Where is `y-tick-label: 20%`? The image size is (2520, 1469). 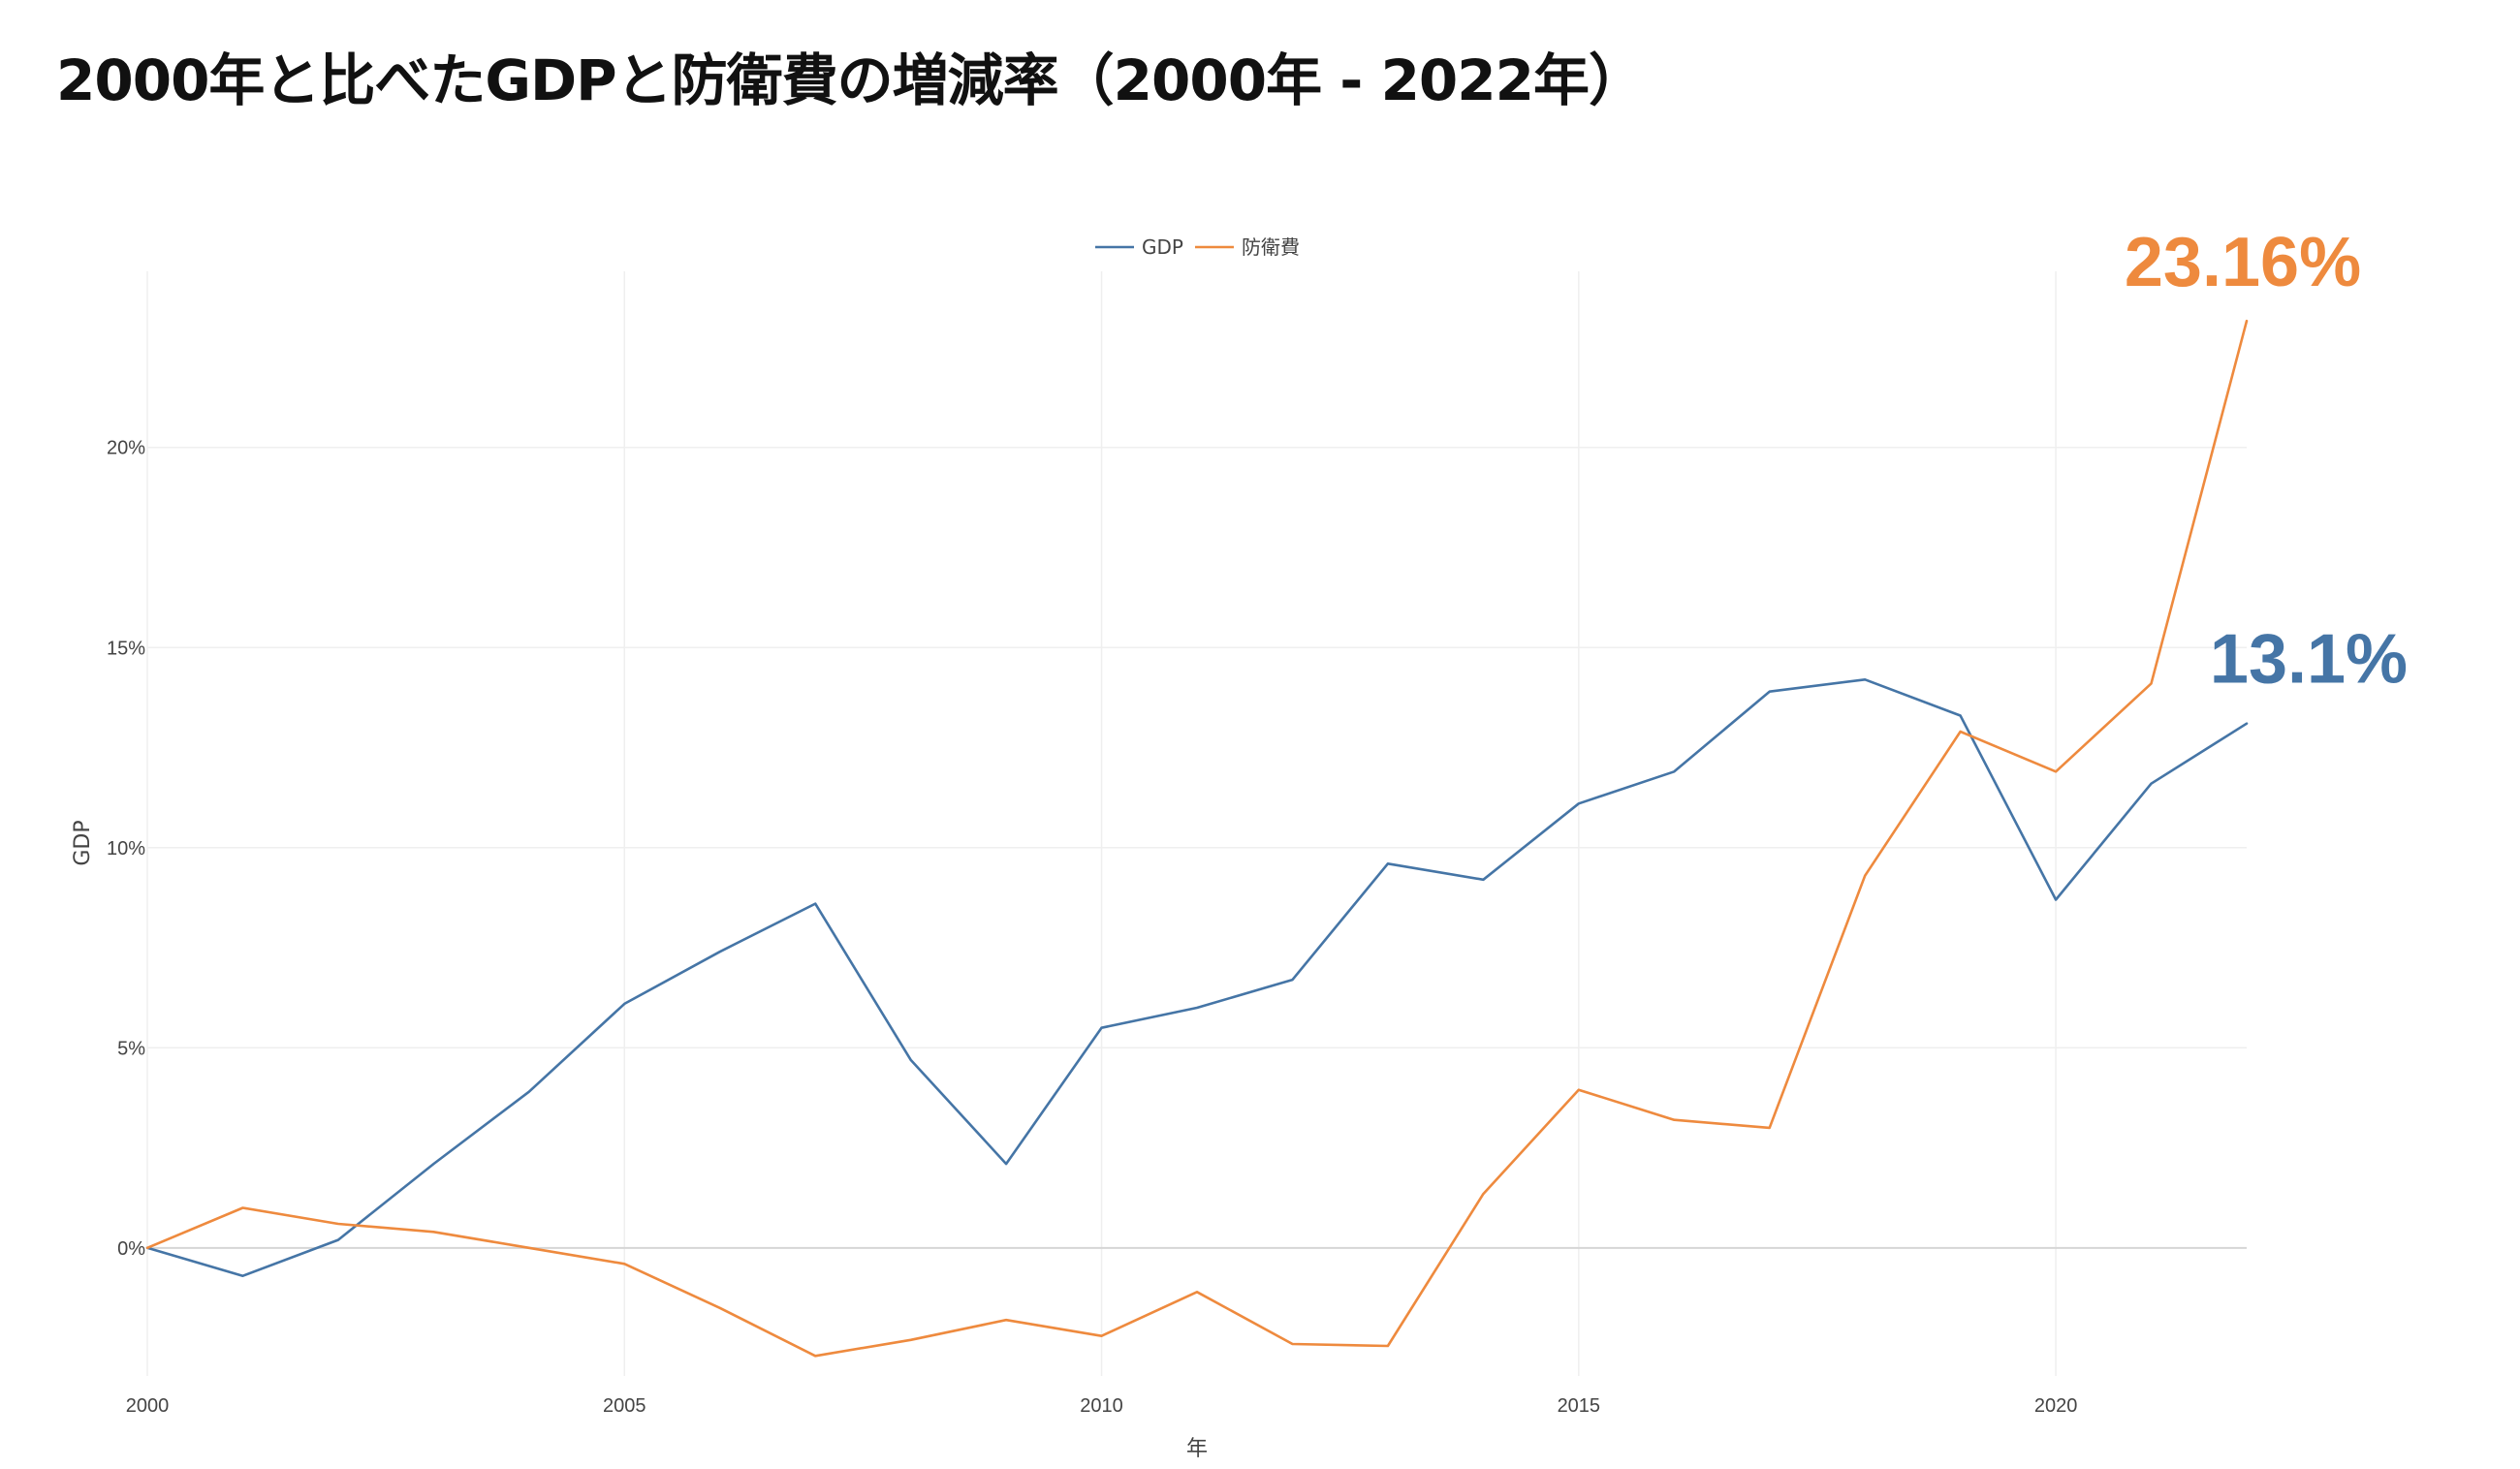 y-tick-label: 20% is located at coordinates (126, 448).